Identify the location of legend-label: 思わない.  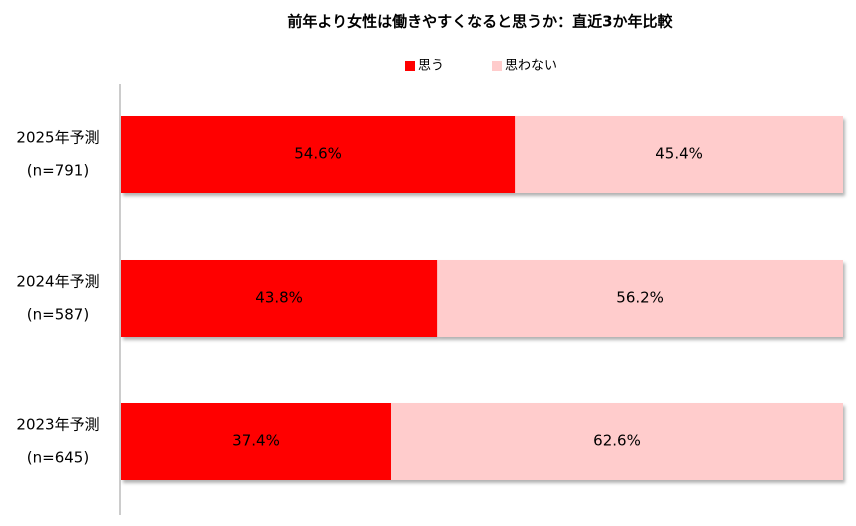
(531, 66).